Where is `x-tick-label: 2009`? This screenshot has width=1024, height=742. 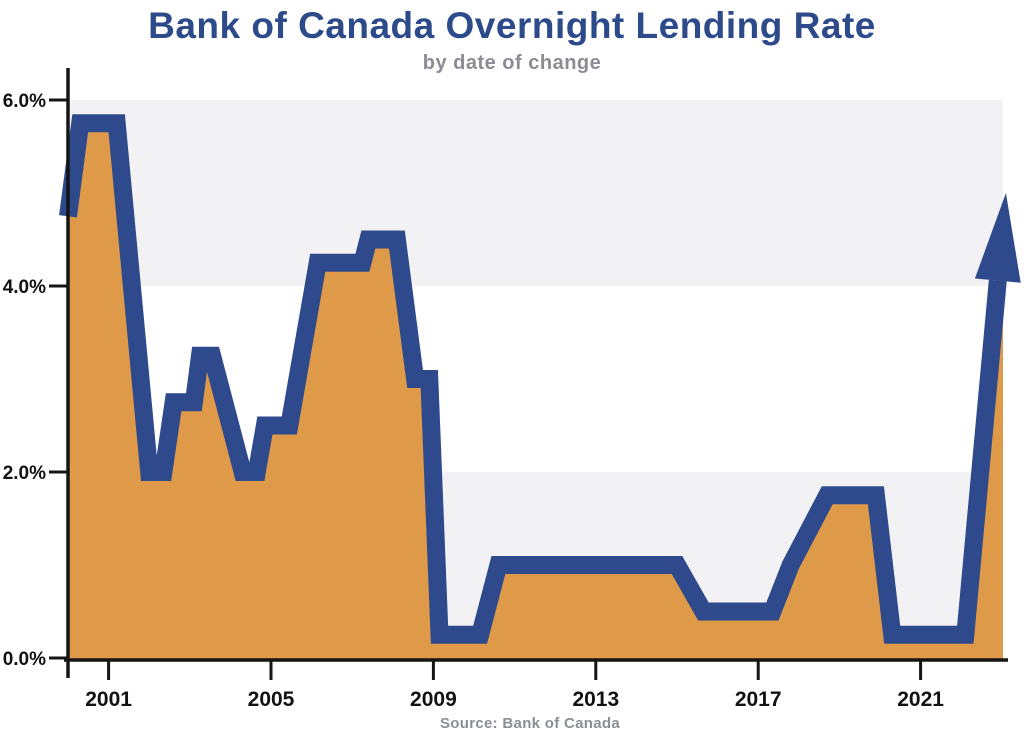
x-tick-label: 2009 is located at coordinates (433, 699).